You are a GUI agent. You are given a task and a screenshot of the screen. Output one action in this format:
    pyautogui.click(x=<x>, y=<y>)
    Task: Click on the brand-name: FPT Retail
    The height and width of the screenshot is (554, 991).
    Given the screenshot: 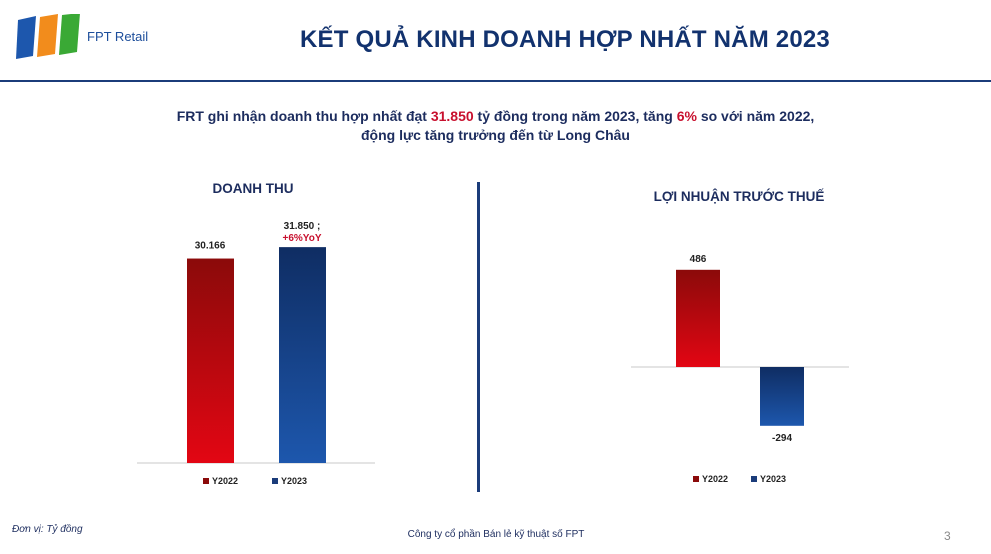 What is the action you would take?
    pyautogui.click(x=118, y=36)
    